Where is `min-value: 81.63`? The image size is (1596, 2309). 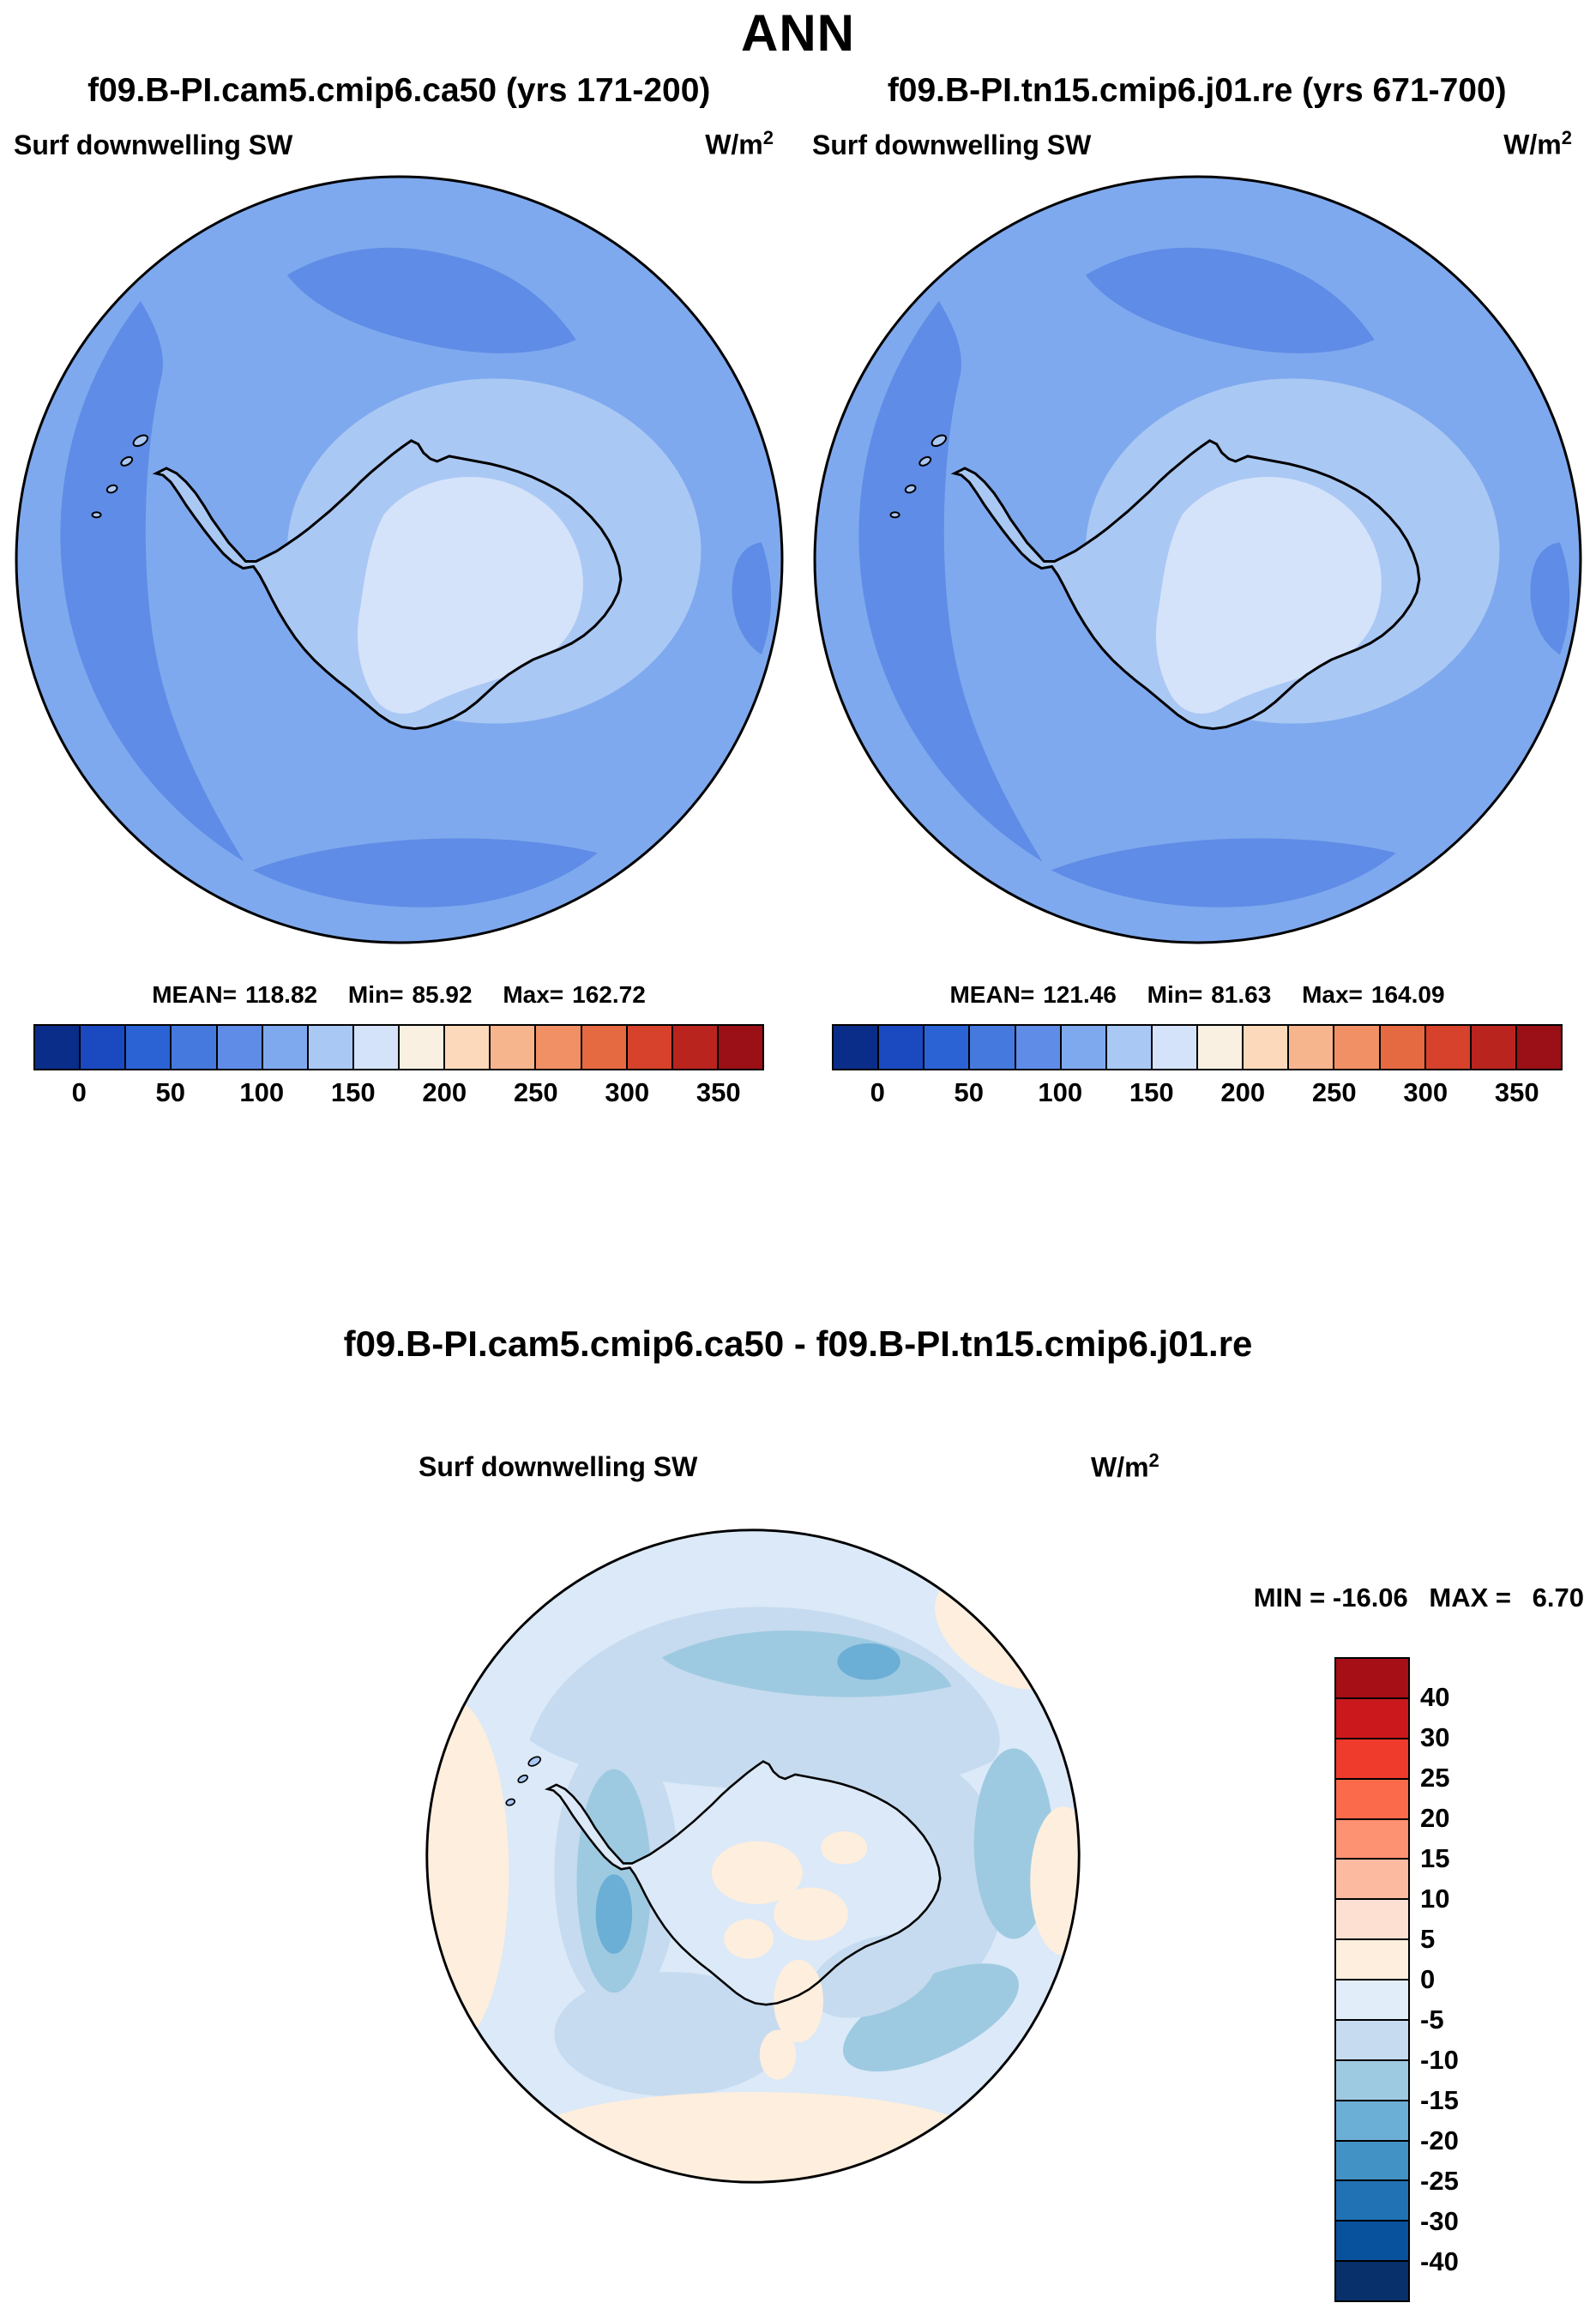 min-value: 81.63 is located at coordinates (1241, 994).